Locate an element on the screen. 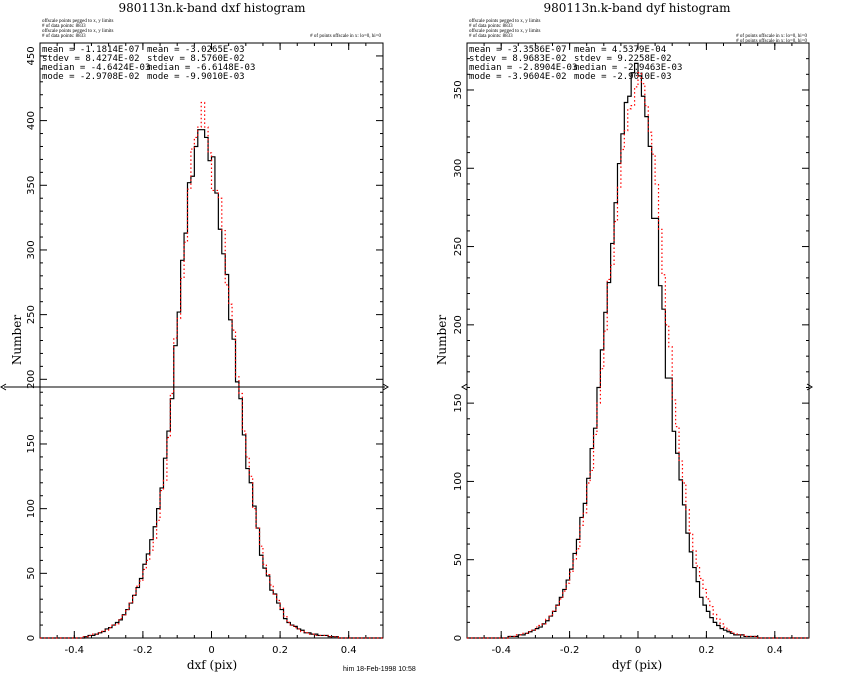 The image size is (850, 680). chart-title: 980113n.k-band dyf histogram is located at coordinates (638, 8).